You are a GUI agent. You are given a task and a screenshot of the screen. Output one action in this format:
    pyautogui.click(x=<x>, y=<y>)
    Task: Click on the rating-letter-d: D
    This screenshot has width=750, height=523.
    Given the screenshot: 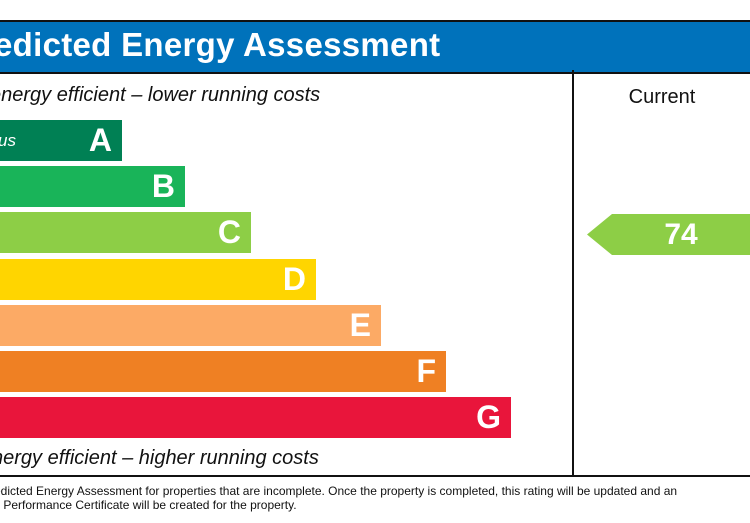 What is the action you would take?
    pyautogui.click(x=294, y=279)
    